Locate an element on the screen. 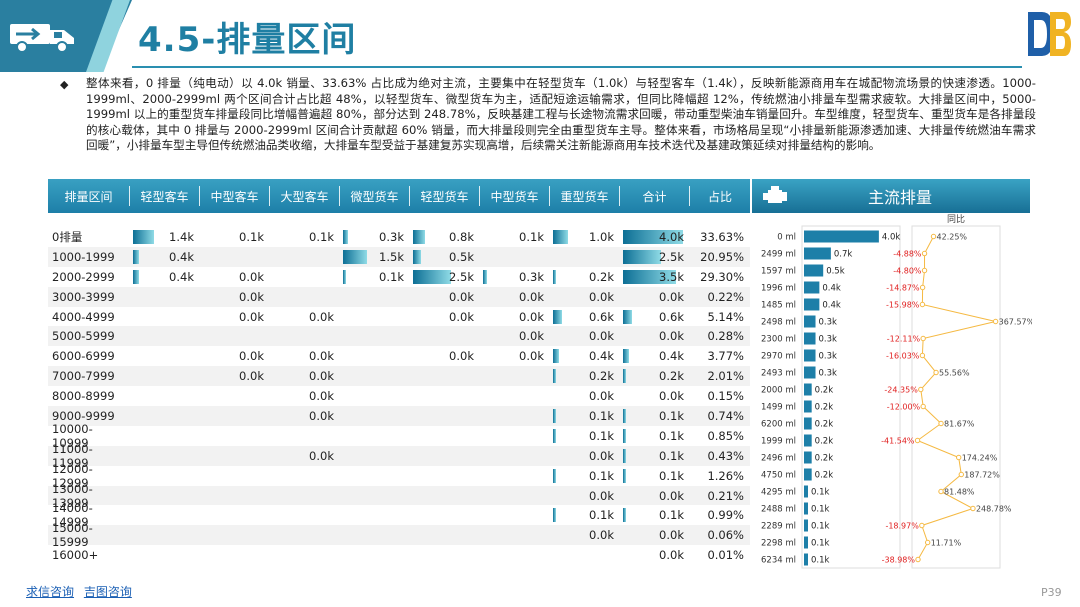  yoy-label: -4.80% is located at coordinates (907, 271).